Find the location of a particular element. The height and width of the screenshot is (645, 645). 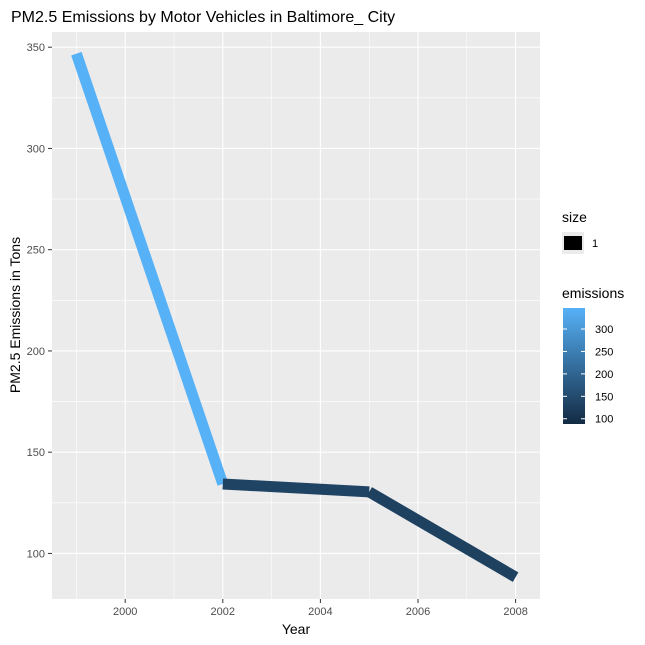

x-tick-label: 2000 is located at coordinates (125, 612).